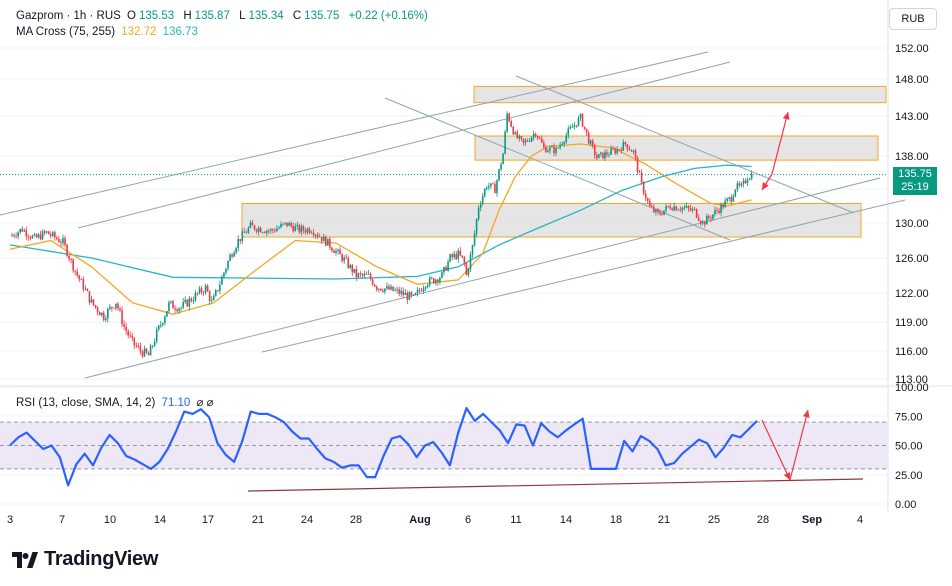 This screenshot has width=952, height=586. Describe the element at coordinates (799, 445) in the screenshot. I see `arrow-up-rsi-shaft` at that location.